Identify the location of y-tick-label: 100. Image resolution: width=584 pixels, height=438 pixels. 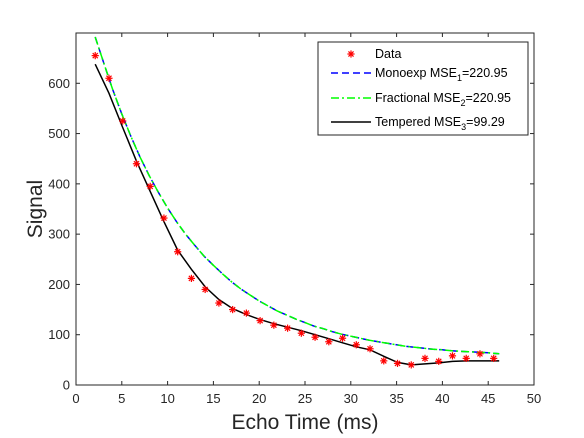
(59, 334).